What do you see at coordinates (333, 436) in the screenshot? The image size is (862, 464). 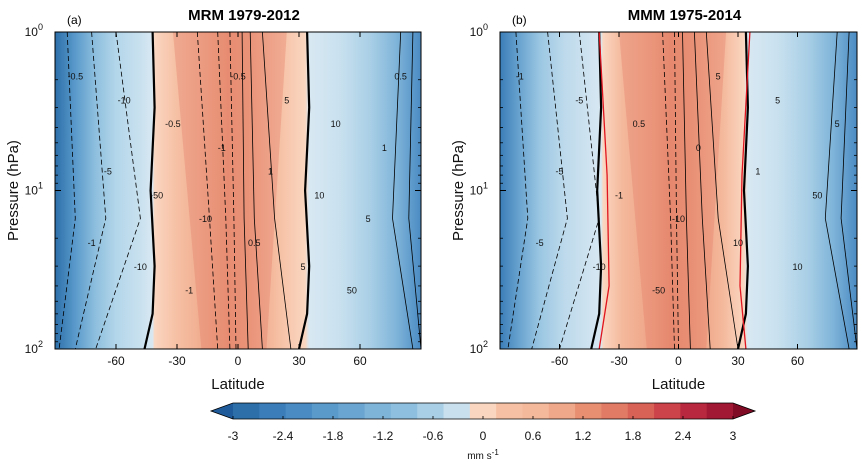 I see `colorbar-tick-label: -1.8` at bounding box center [333, 436].